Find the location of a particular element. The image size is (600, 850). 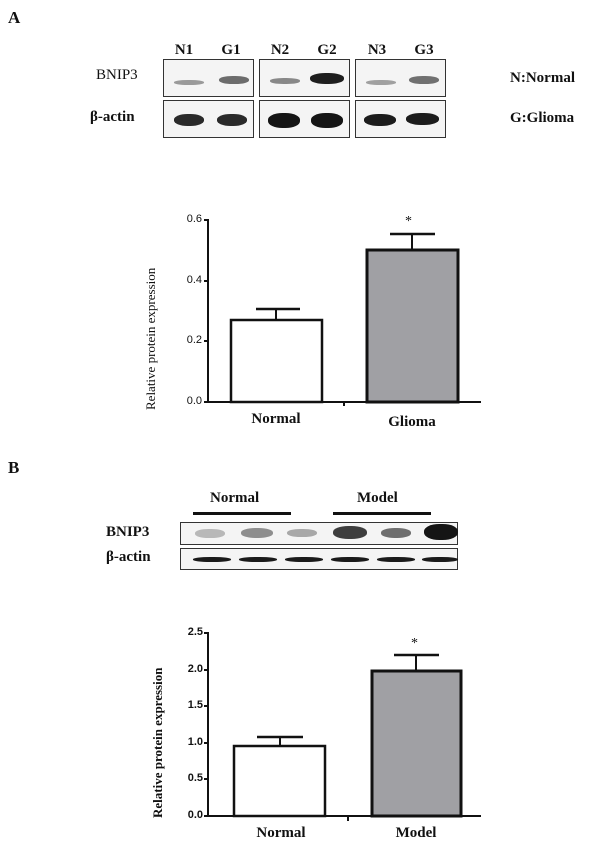

panel-b-letter: B is located at coordinates (14, 467).